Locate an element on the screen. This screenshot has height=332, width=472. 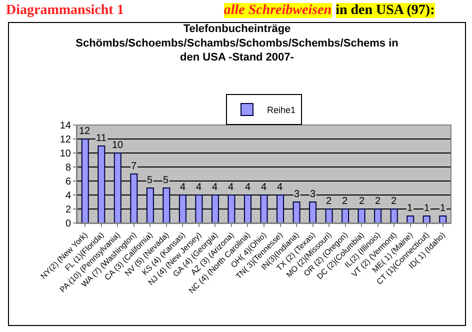
text: alle Schreibweisen is located at coordinates (278, 10).